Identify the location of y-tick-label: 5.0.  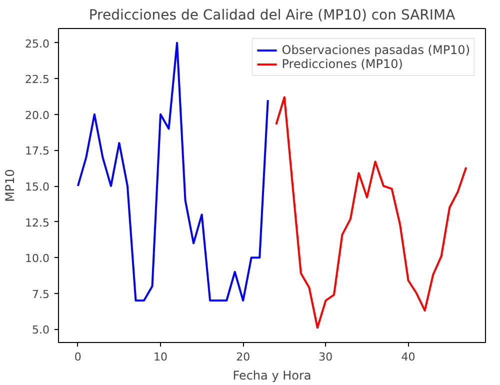
(41, 330).